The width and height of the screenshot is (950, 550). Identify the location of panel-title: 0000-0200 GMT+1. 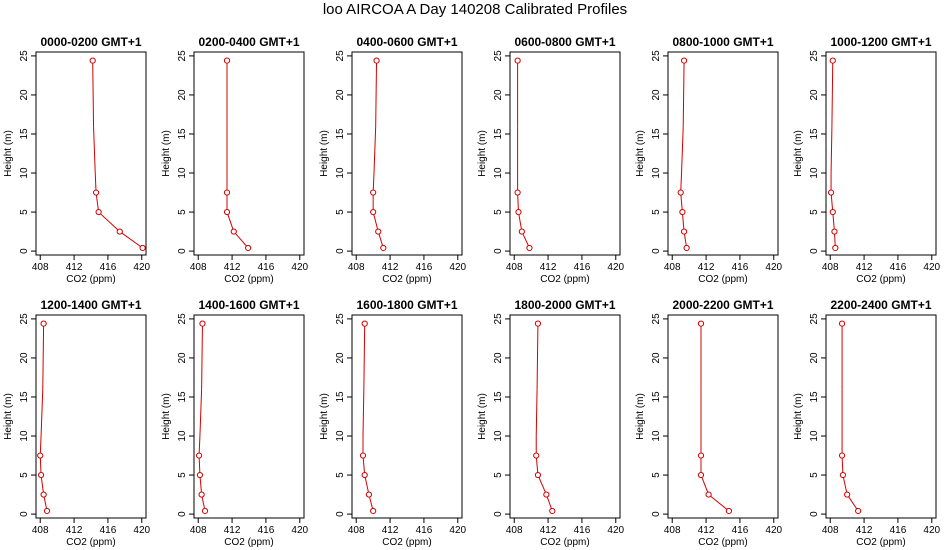
(90, 42).